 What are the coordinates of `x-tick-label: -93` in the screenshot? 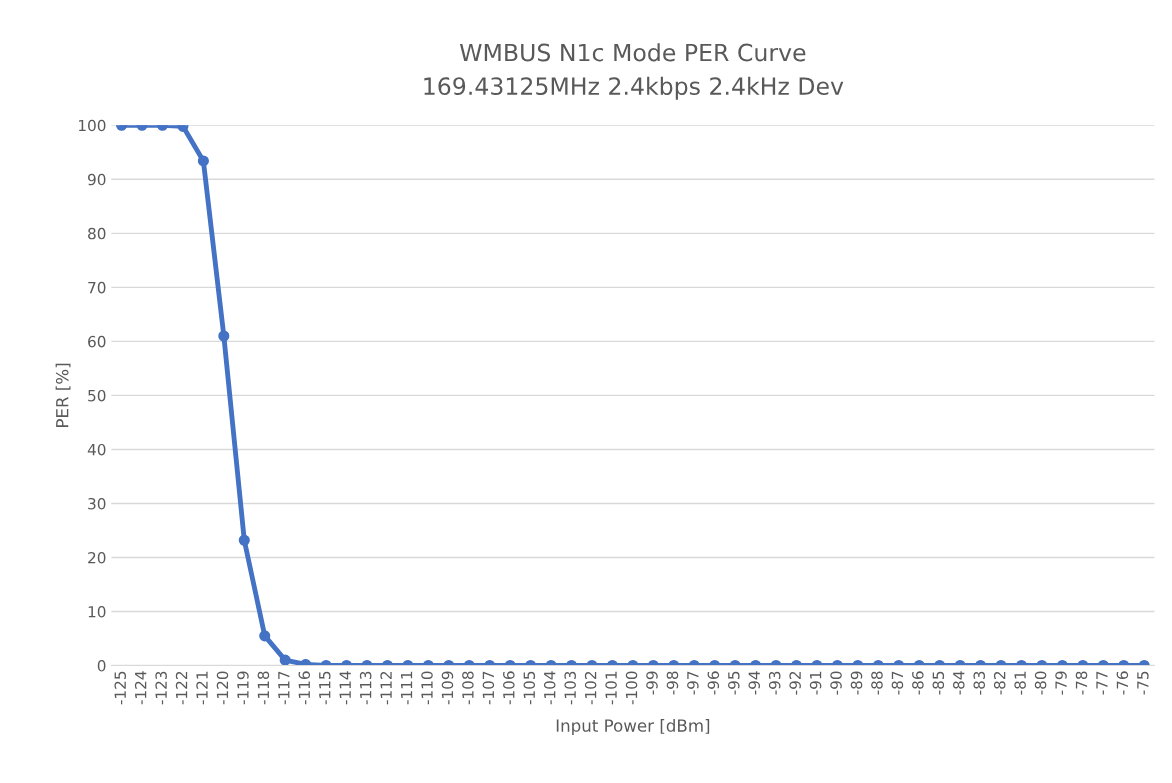 It's located at (774, 683).